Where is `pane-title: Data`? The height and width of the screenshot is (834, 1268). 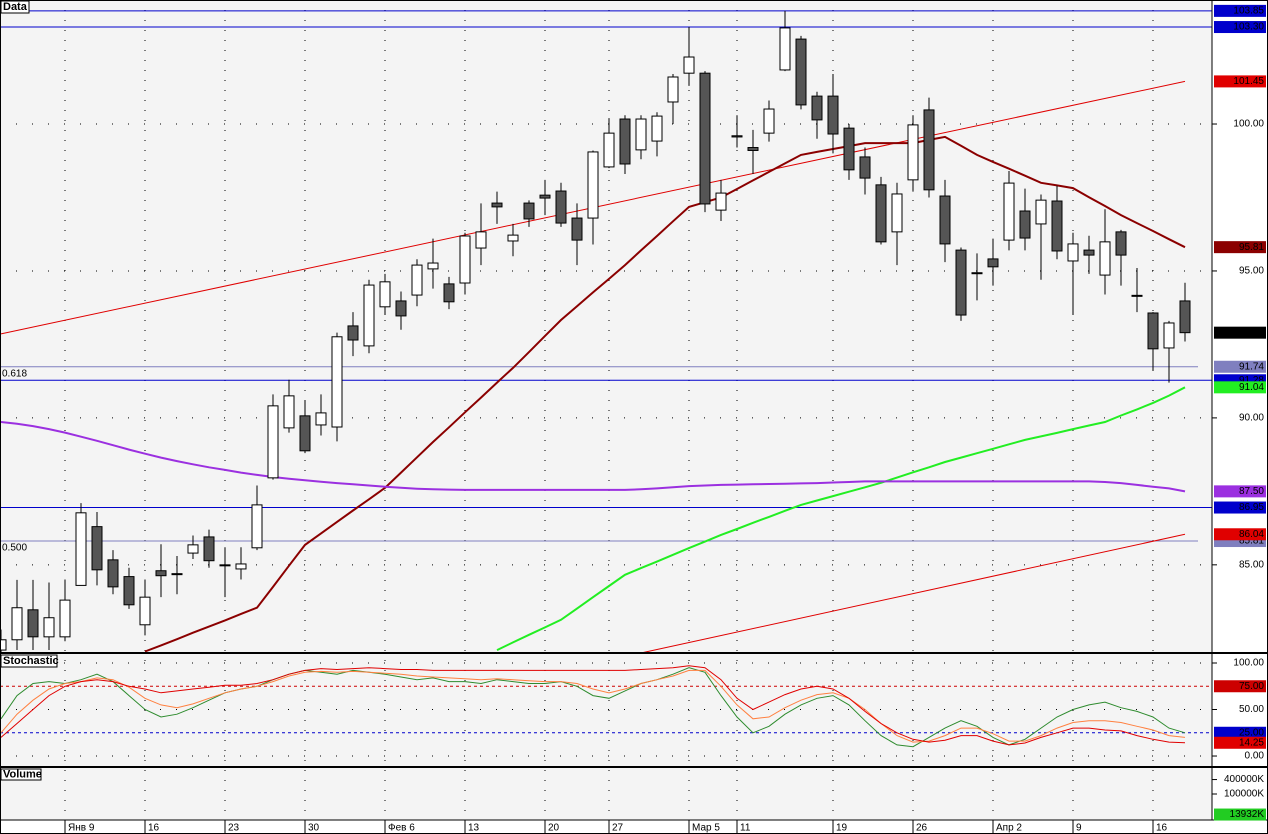 pane-title: Data is located at coordinates (15, 7).